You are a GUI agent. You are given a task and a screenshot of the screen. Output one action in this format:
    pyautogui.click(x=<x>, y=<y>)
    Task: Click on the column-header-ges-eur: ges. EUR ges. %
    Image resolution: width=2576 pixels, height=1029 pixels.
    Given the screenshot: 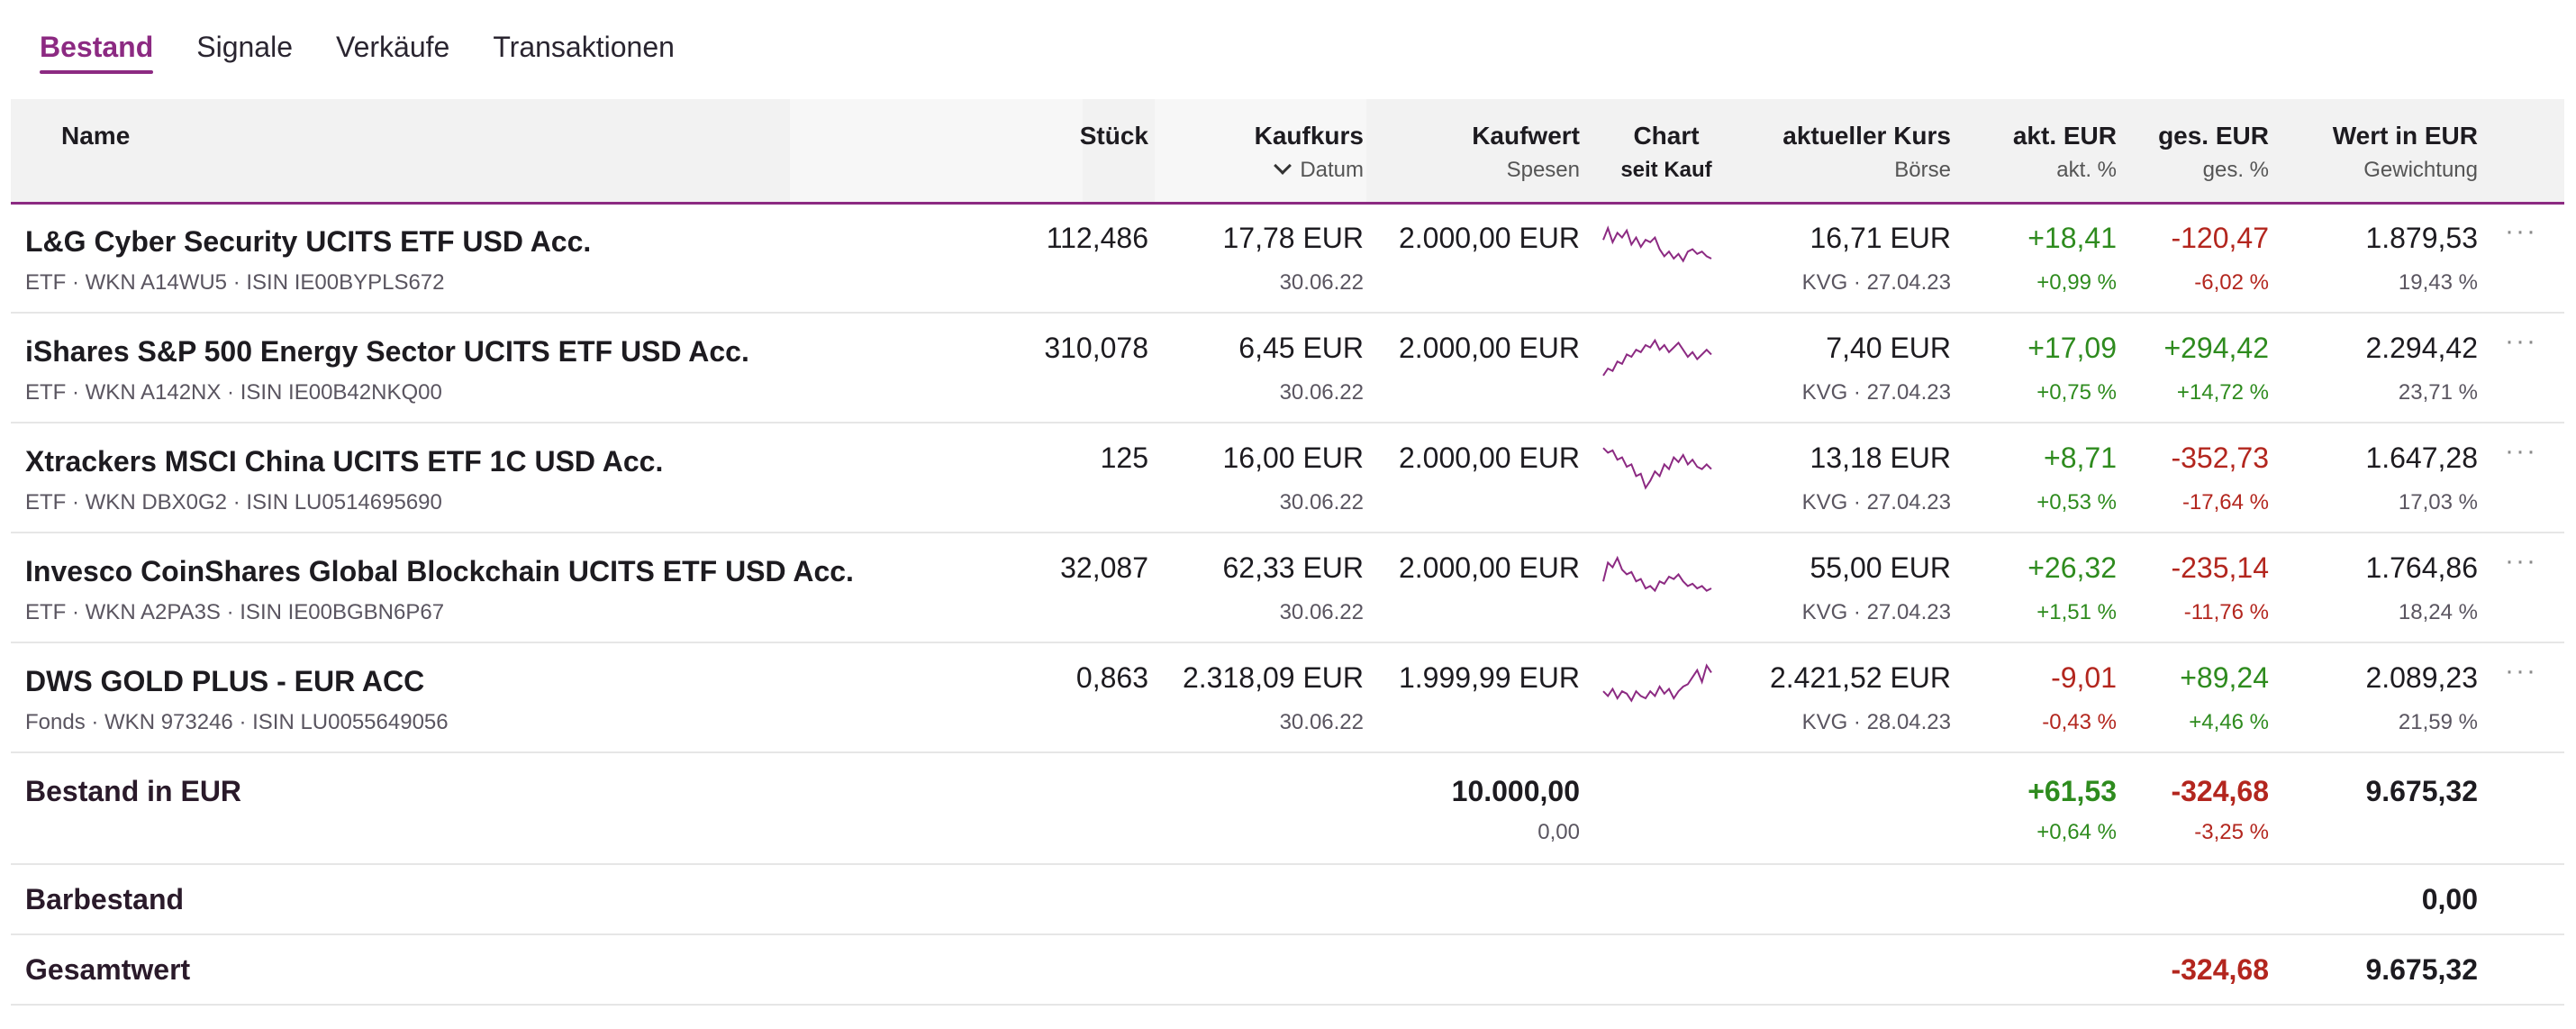 What is the action you would take?
    pyautogui.click(x=2213, y=152)
    